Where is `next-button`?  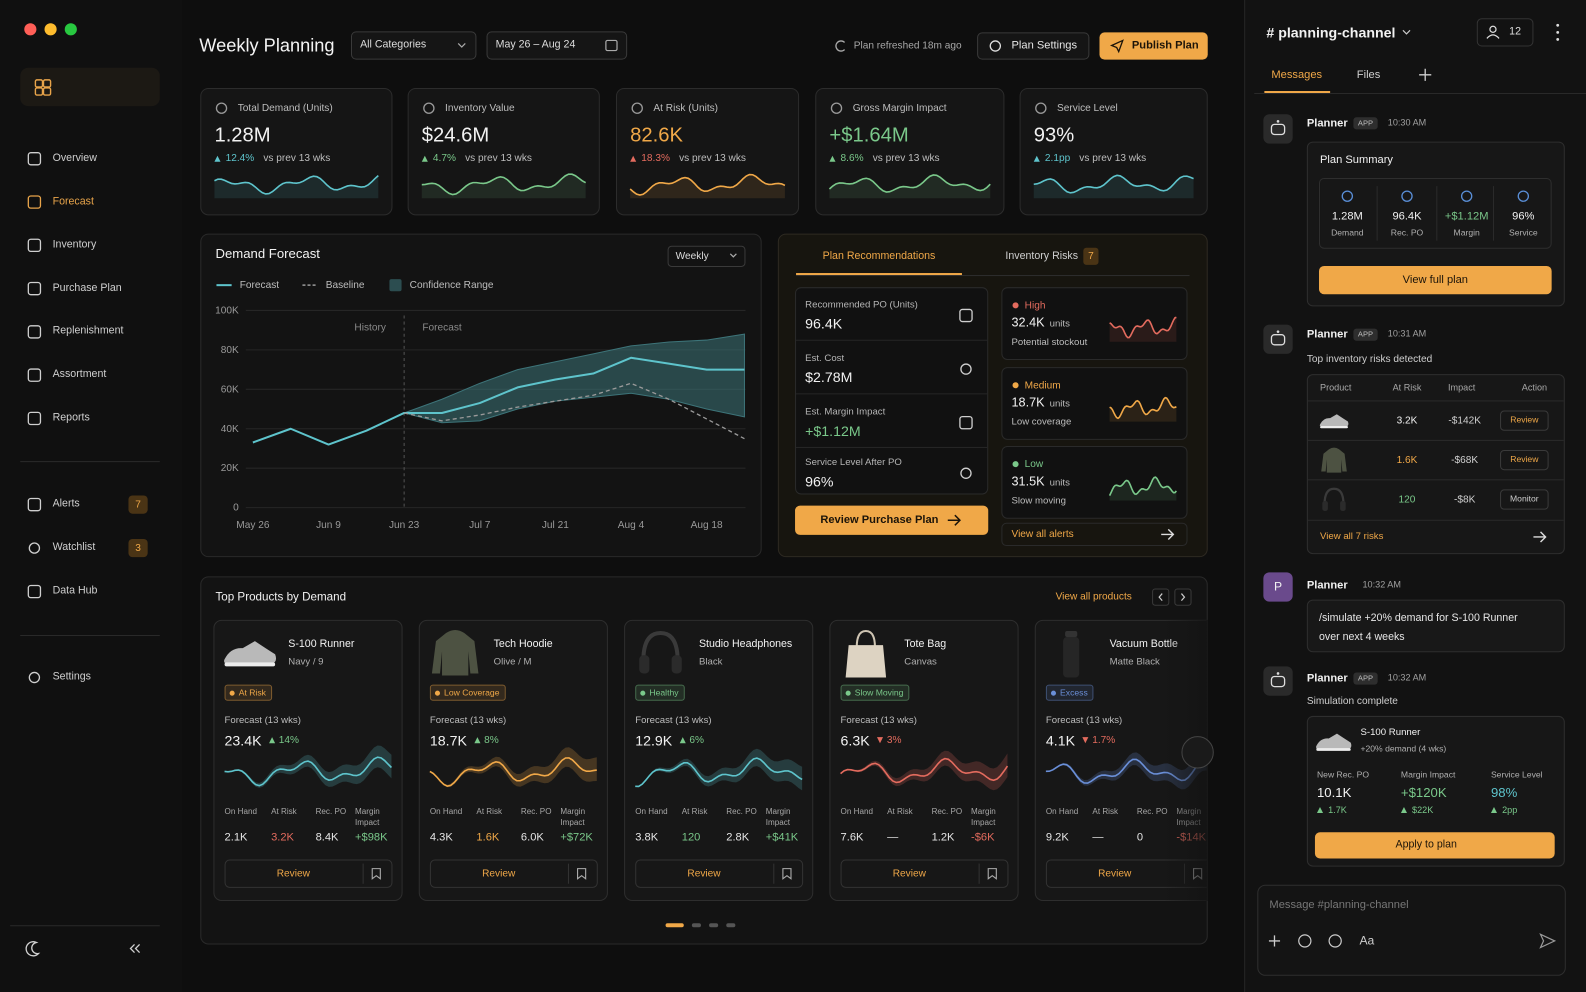 next-button is located at coordinates (1197, 752).